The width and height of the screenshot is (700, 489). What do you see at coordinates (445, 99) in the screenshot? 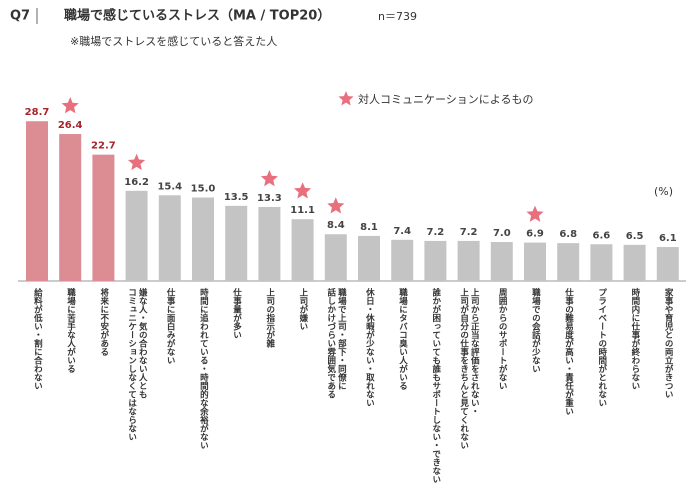
I see `legend-label: 対人コミュニケーションによるもの` at bounding box center [445, 99].